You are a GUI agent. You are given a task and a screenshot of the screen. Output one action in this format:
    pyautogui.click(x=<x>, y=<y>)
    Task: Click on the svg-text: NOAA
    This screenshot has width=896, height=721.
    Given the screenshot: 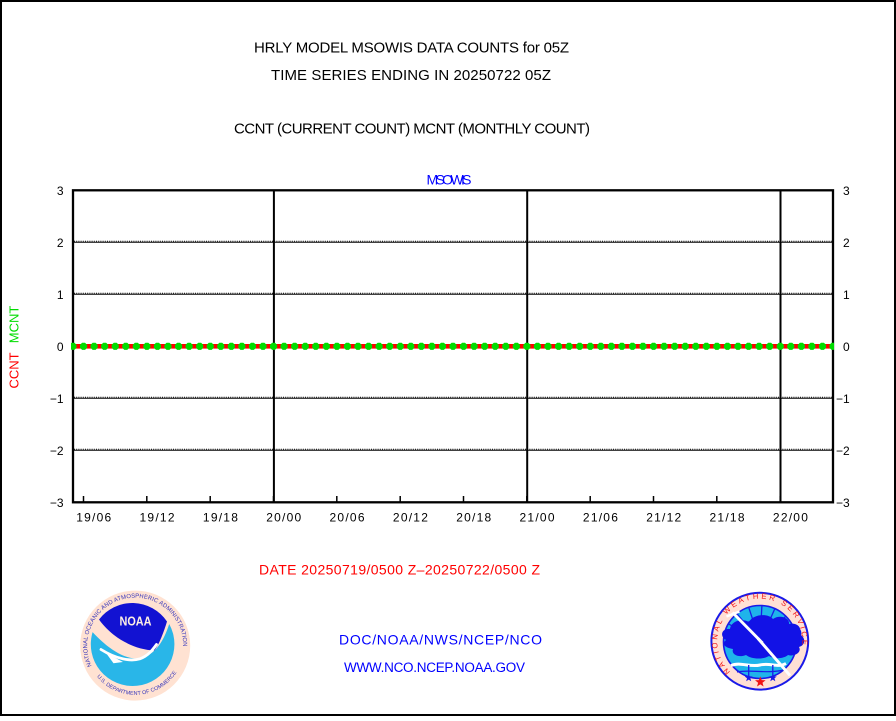 What is the action you would take?
    pyautogui.click(x=136, y=621)
    